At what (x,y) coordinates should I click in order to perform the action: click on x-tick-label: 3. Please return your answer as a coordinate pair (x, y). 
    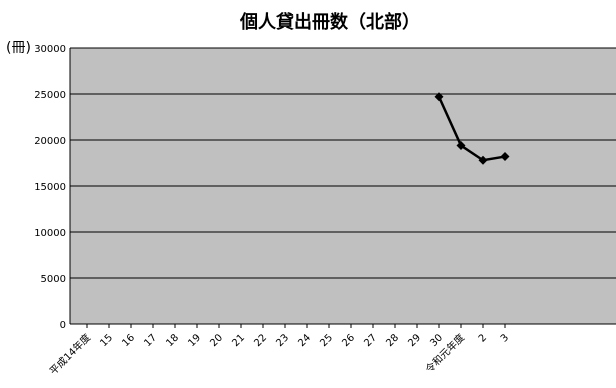
    Looking at the image, I should click on (505, 338).